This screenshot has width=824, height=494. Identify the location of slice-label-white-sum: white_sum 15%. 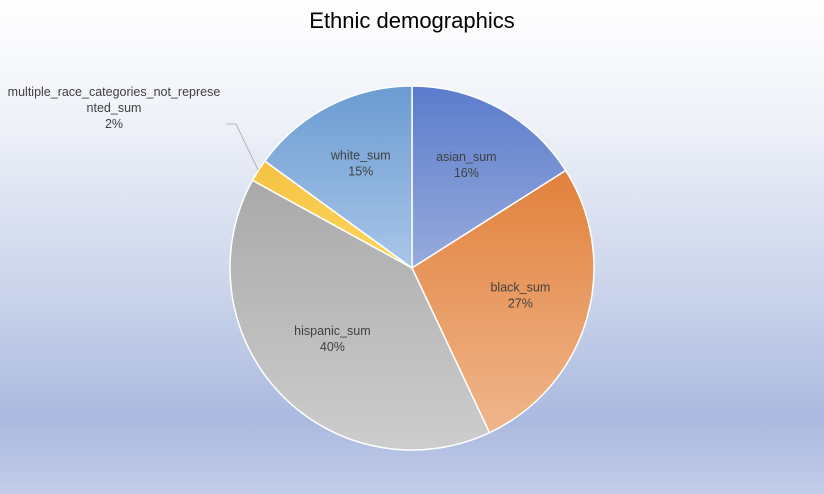
(360, 163).